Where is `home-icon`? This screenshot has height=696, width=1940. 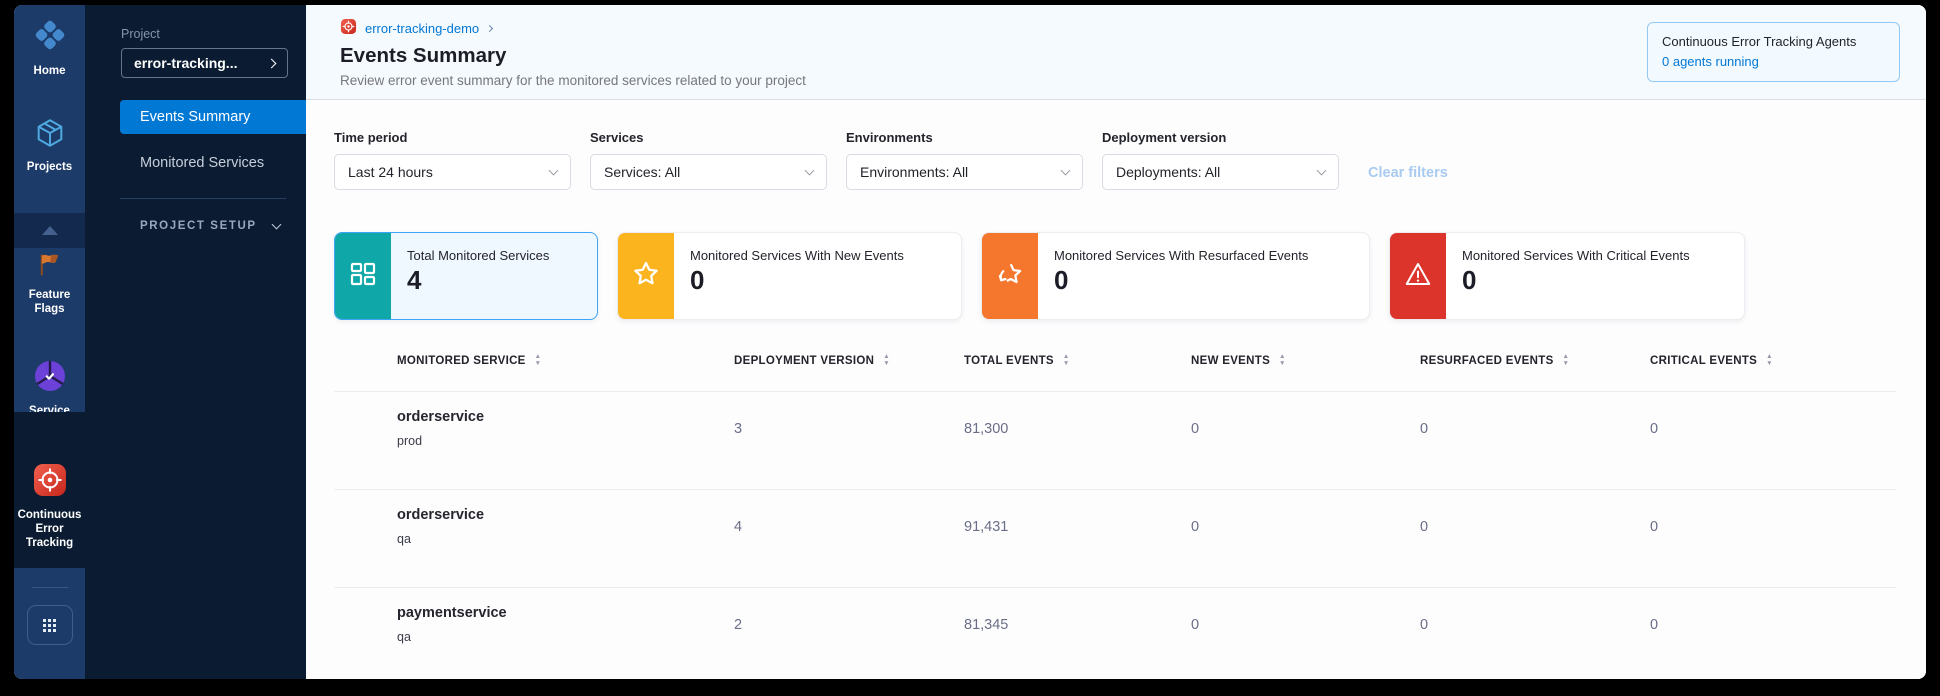 home-icon is located at coordinates (50, 37).